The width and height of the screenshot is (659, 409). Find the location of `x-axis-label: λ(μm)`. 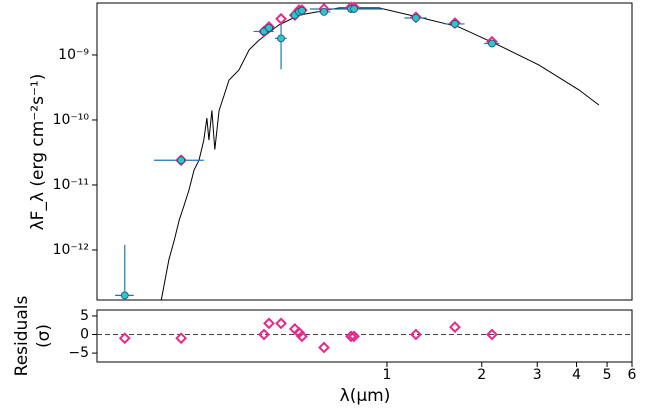

x-axis-label: λ(μm) is located at coordinates (365, 396).